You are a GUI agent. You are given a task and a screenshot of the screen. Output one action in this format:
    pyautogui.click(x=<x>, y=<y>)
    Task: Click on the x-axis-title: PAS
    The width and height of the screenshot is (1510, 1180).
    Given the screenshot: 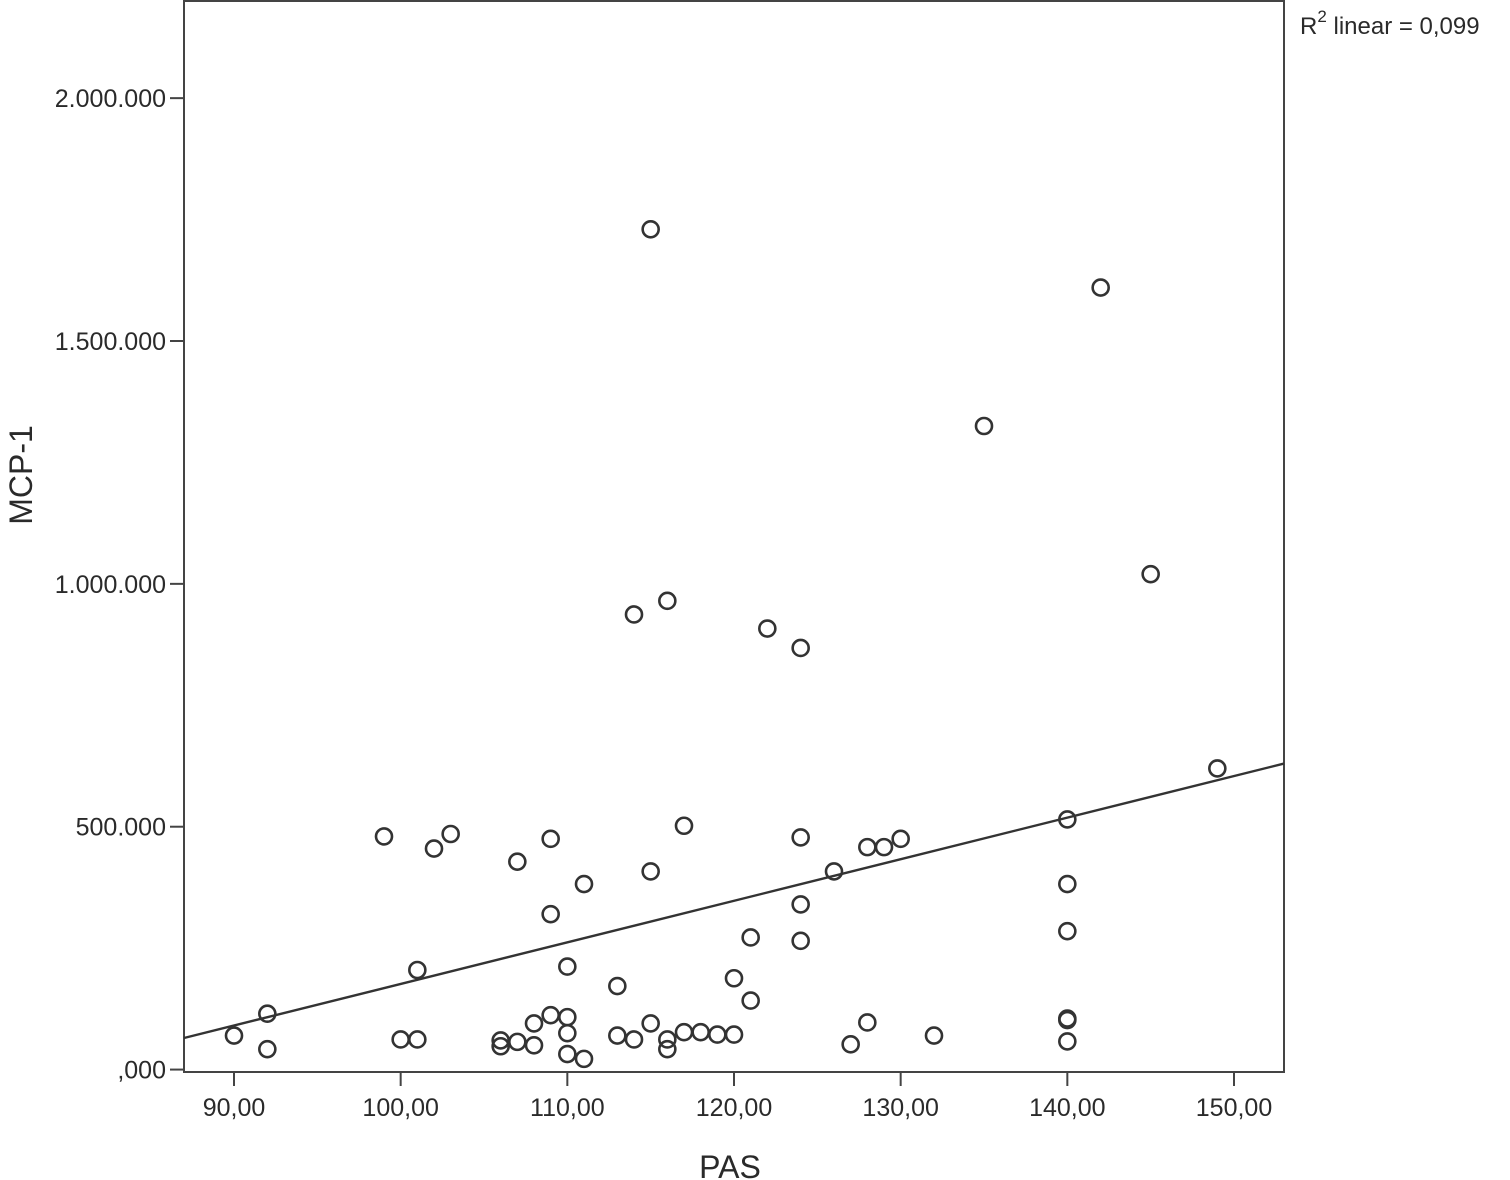 What is the action you would take?
    pyautogui.click(x=730, y=1164)
    